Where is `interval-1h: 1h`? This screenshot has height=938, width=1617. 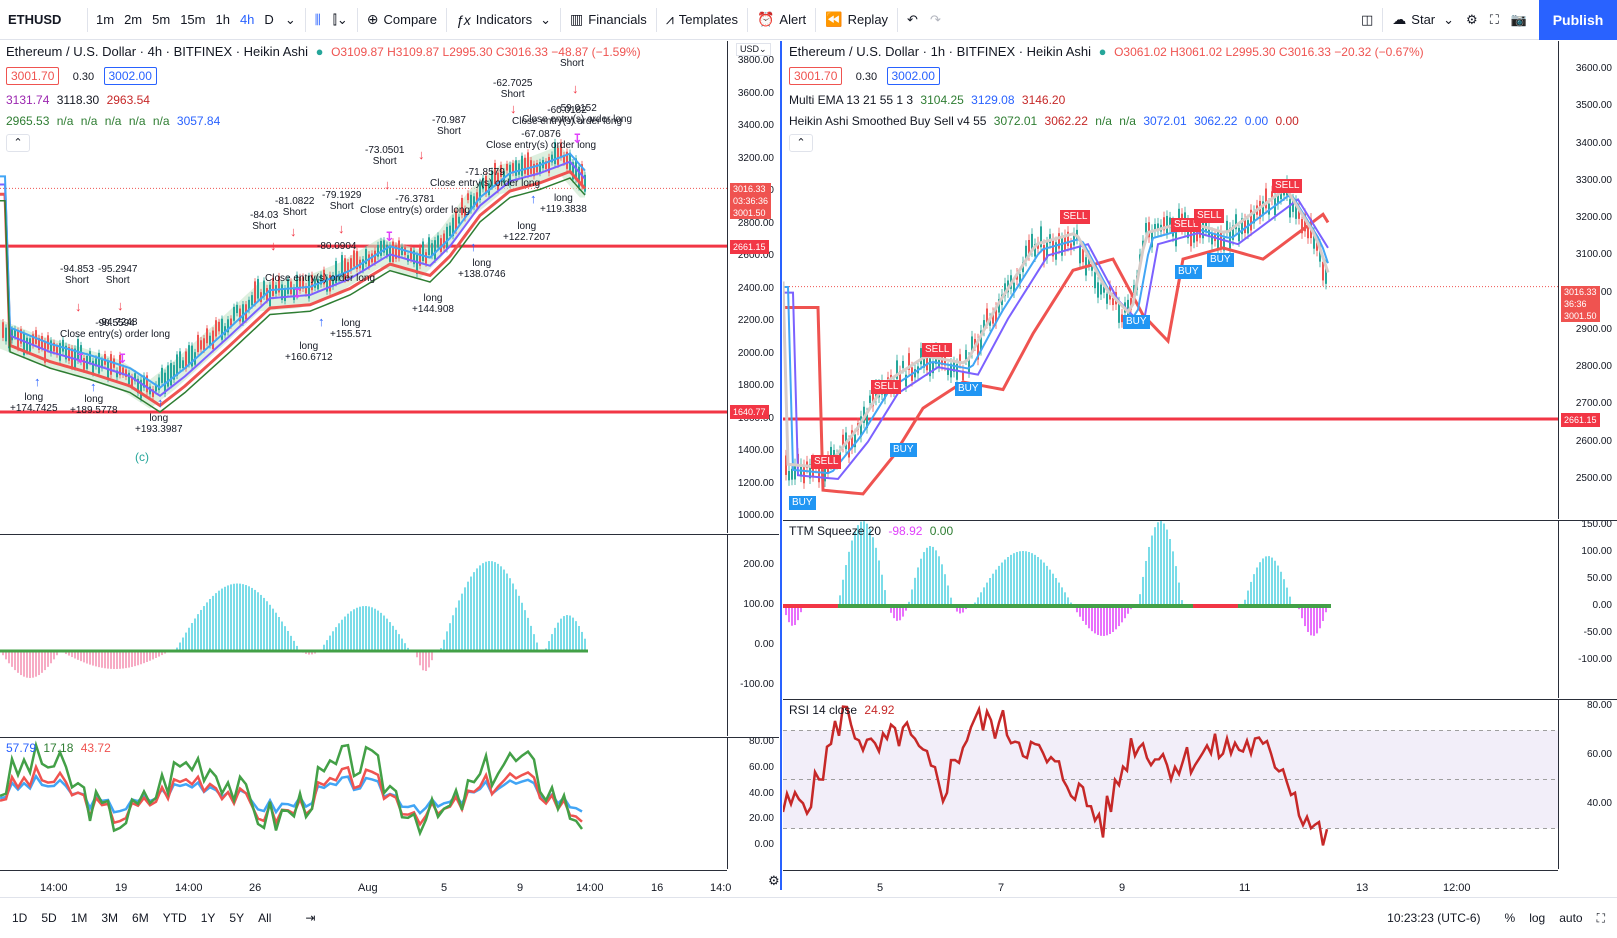
interval-1h: 1h is located at coordinates (222, 19).